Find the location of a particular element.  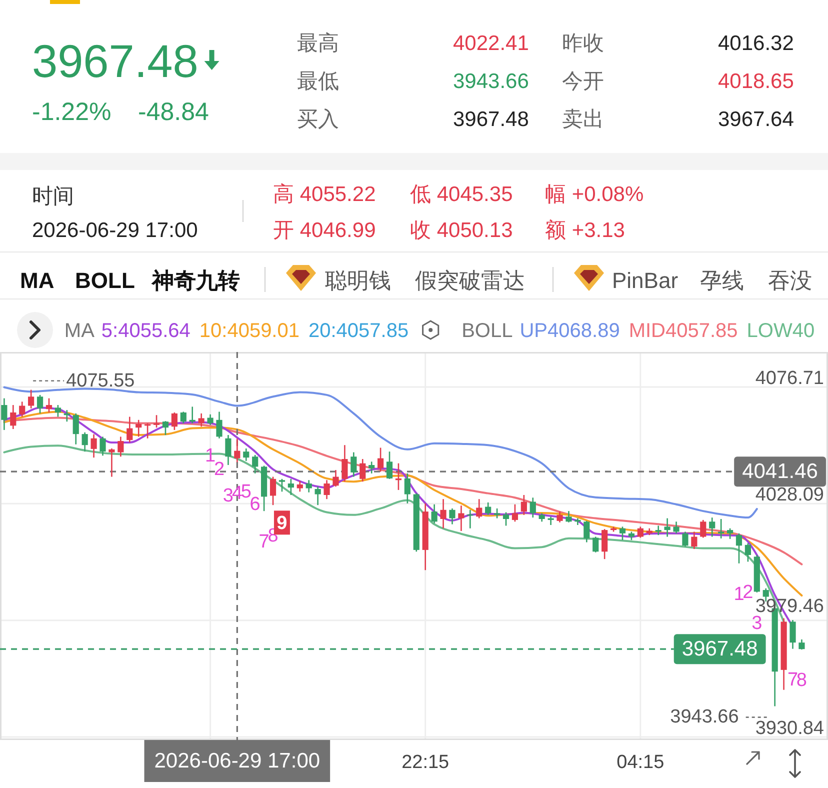

text: -1.22% is located at coordinates (72, 112).